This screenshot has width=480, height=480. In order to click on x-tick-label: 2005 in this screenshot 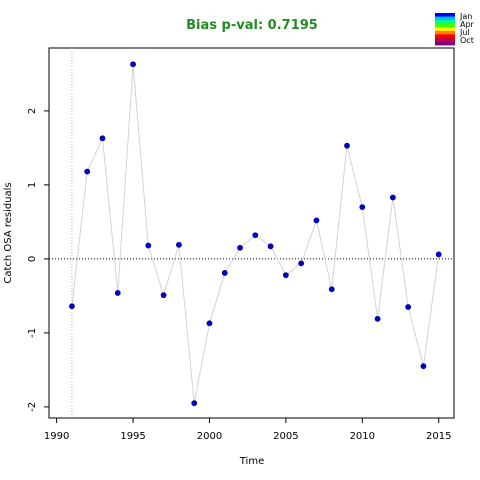, I will do `click(285, 436)`.